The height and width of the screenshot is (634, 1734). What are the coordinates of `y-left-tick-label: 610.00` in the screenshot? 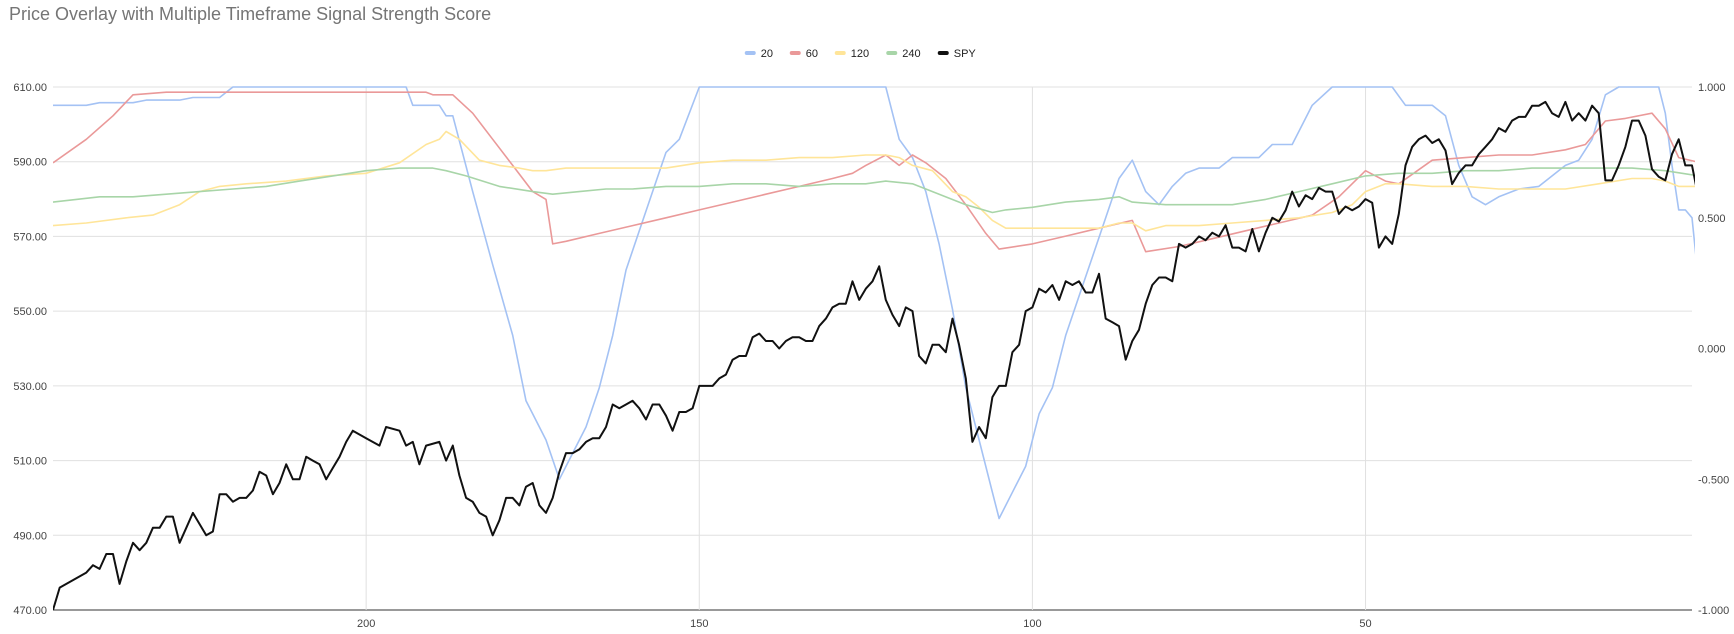 It's located at (30, 88).